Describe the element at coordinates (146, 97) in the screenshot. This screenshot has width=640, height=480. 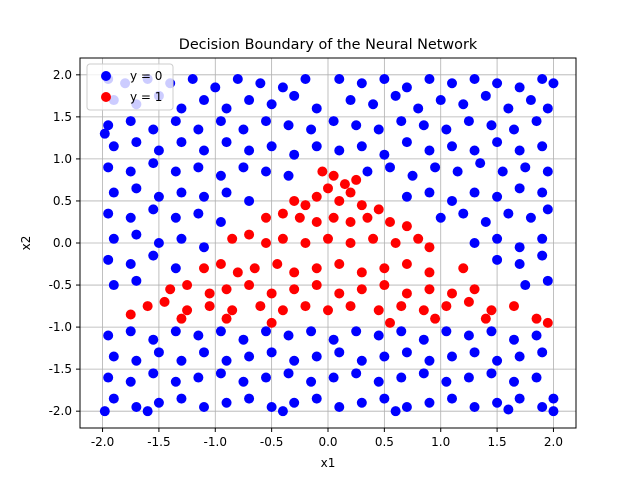
I see `legend-label-y1: y = 1` at that location.